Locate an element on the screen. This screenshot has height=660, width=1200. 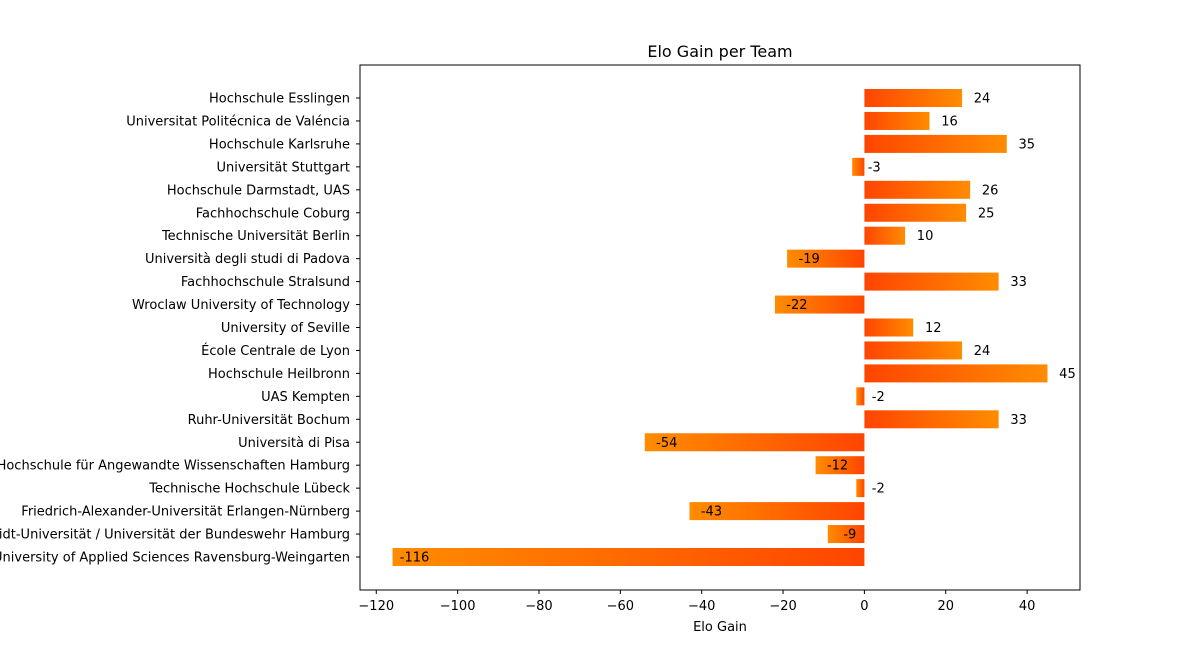
y-tick-label: Hochschule Karlsruhe is located at coordinates (279, 144).